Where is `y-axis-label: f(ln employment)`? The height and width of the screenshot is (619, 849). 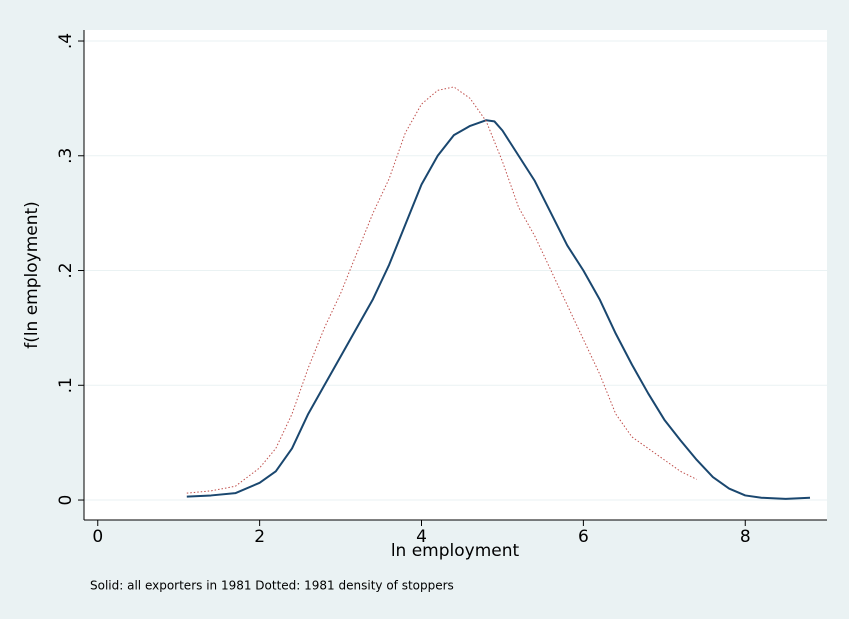 y-axis-label: f(ln employment) is located at coordinates (32, 275).